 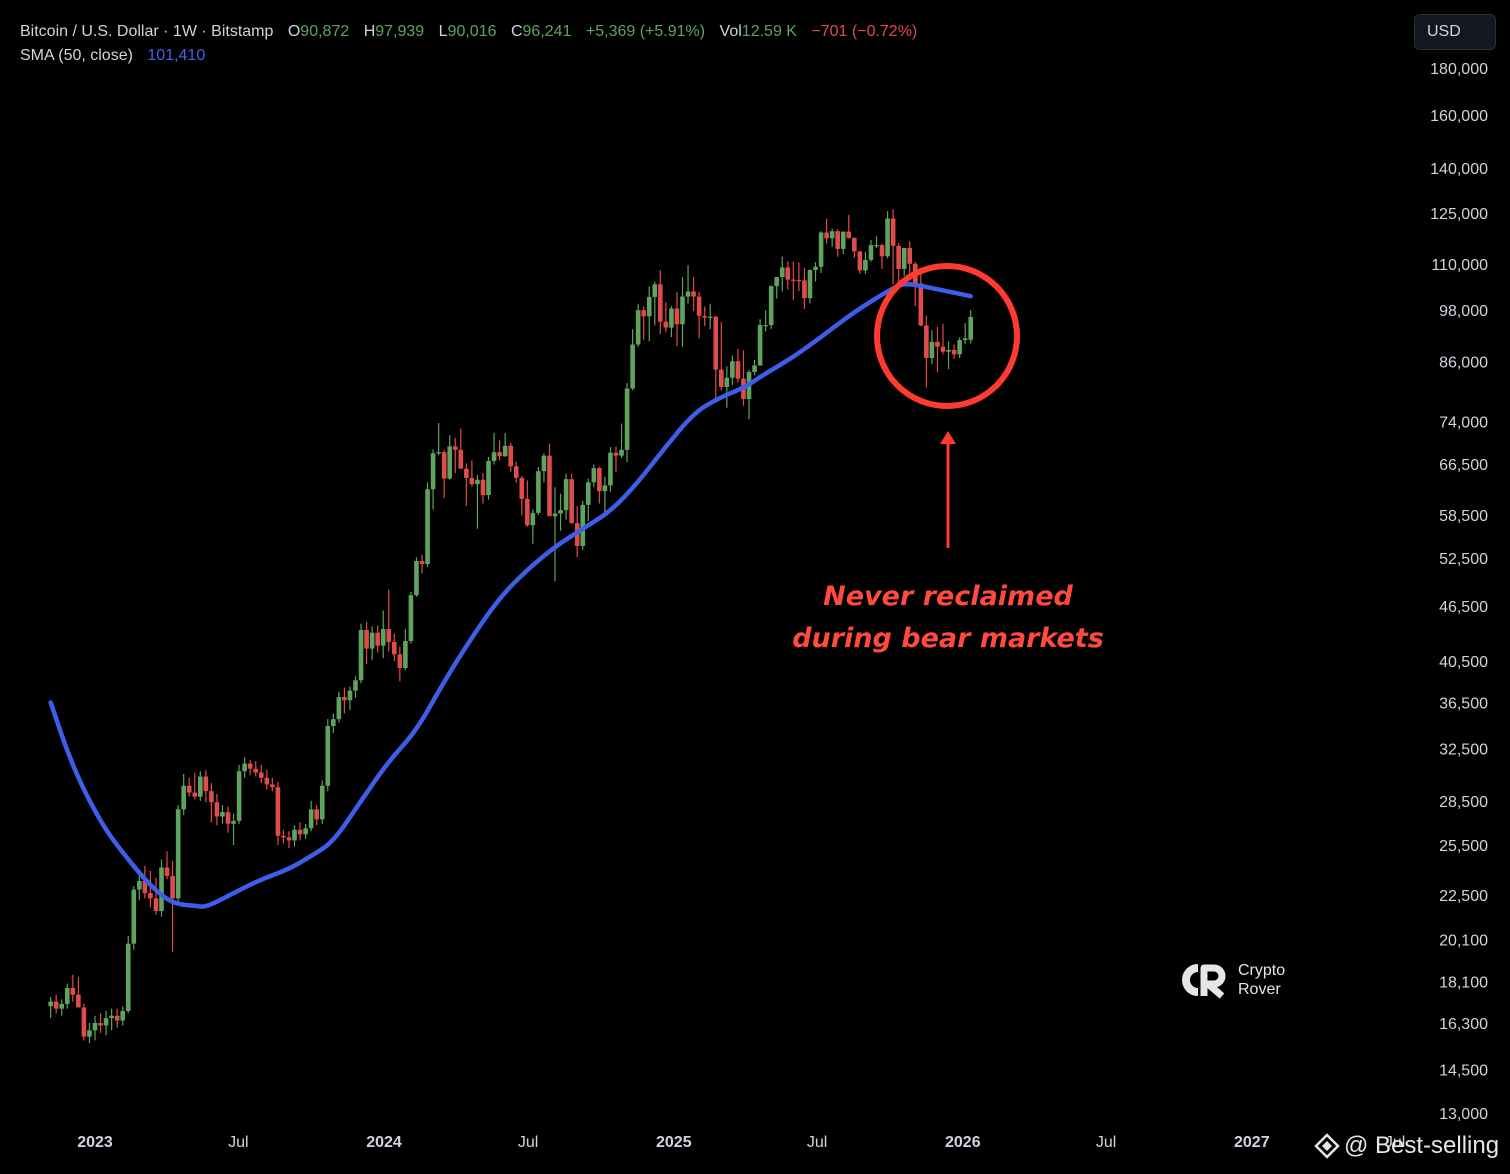 I want to click on sma-label: SMA (50, close), so click(x=76, y=55).